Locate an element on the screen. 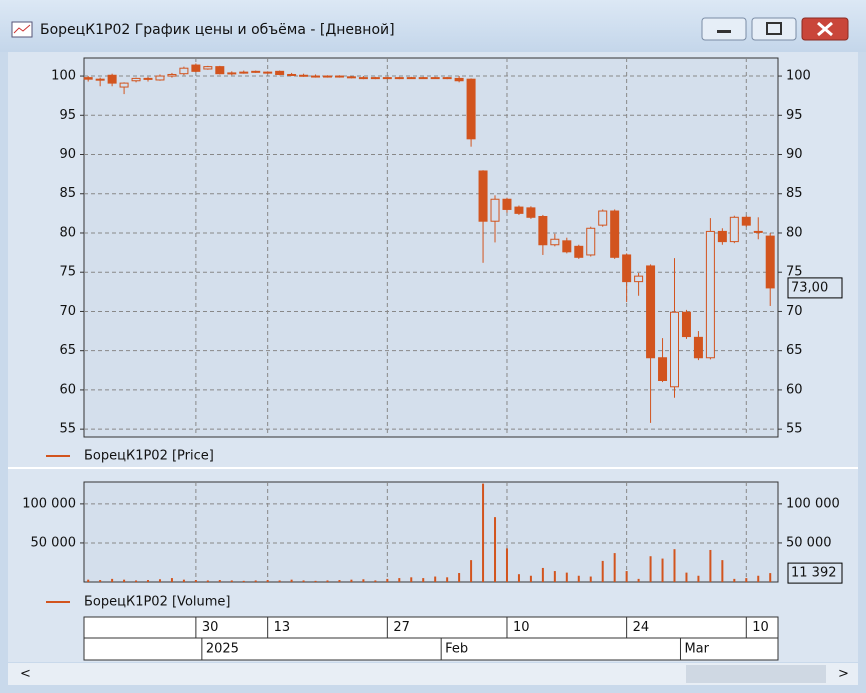 The image size is (866, 693). app-icon-line is located at coordinates (22, 29).